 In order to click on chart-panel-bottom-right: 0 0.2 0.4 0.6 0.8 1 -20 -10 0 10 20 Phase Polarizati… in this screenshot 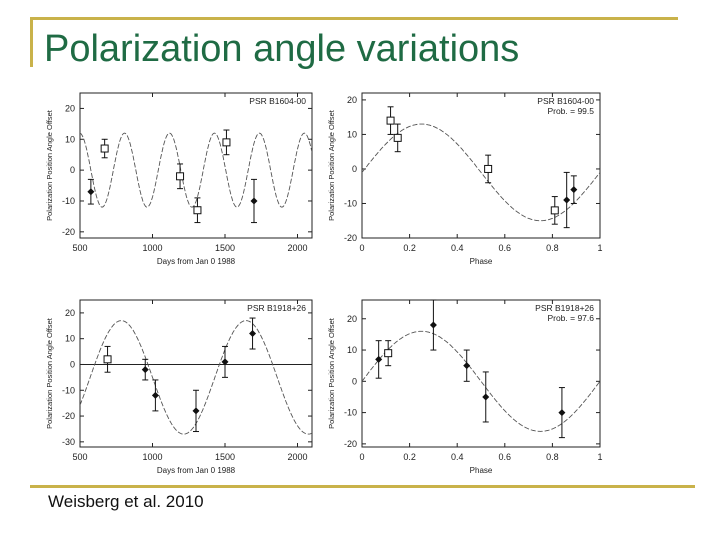, I will do `click(465, 387)`.